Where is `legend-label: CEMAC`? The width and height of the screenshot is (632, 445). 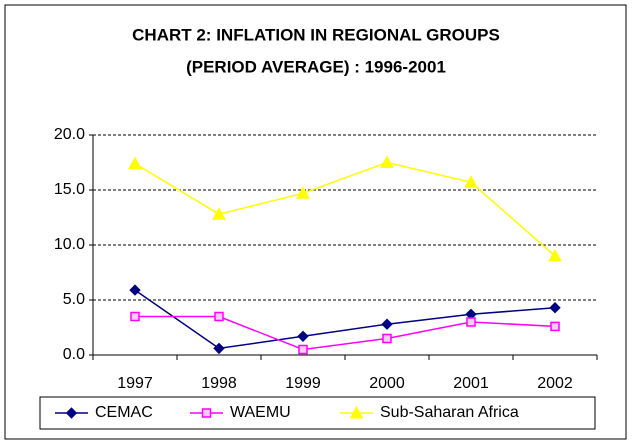 legend-label: CEMAC is located at coordinates (124, 412).